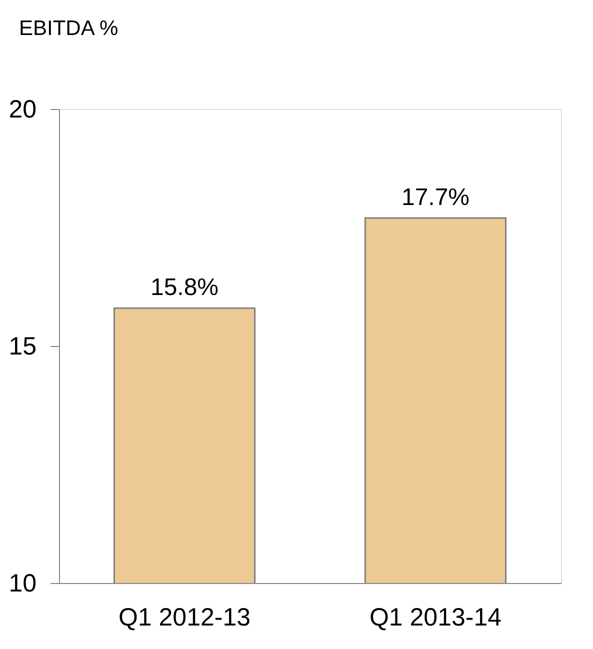 This screenshot has height=649, width=593. I want to click on y-tick-label: 15, so click(22, 346).